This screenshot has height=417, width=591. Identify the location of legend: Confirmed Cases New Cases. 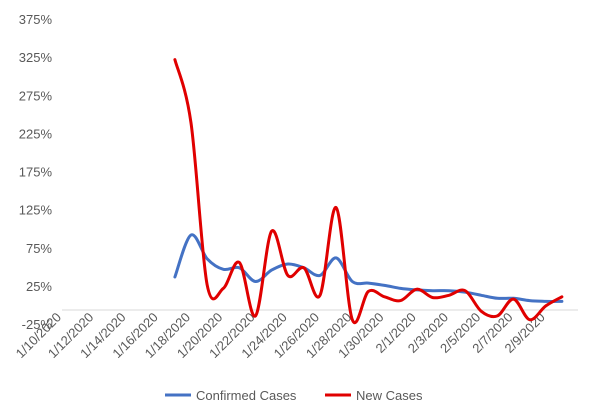
(294, 395).